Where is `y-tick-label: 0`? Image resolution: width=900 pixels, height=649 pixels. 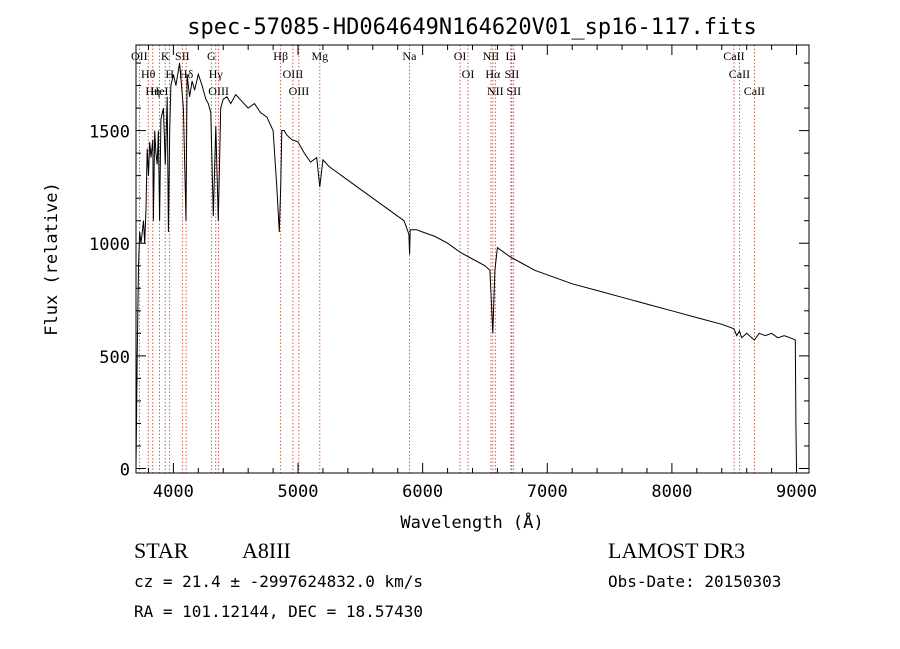 y-tick-label: 0 is located at coordinates (125, 470).